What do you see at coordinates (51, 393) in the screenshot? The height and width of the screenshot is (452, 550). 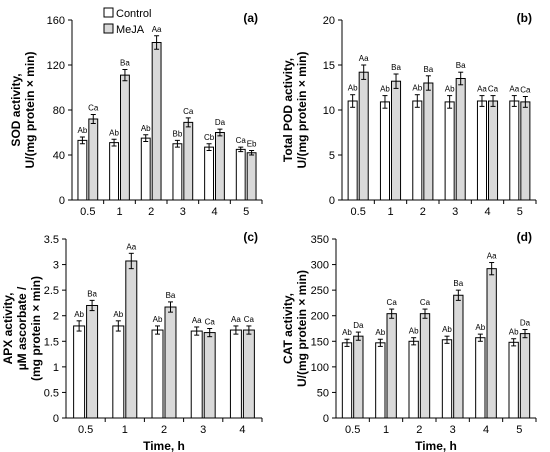 I see `y-tick-label: 0.5` at bounding box center [51, 393].